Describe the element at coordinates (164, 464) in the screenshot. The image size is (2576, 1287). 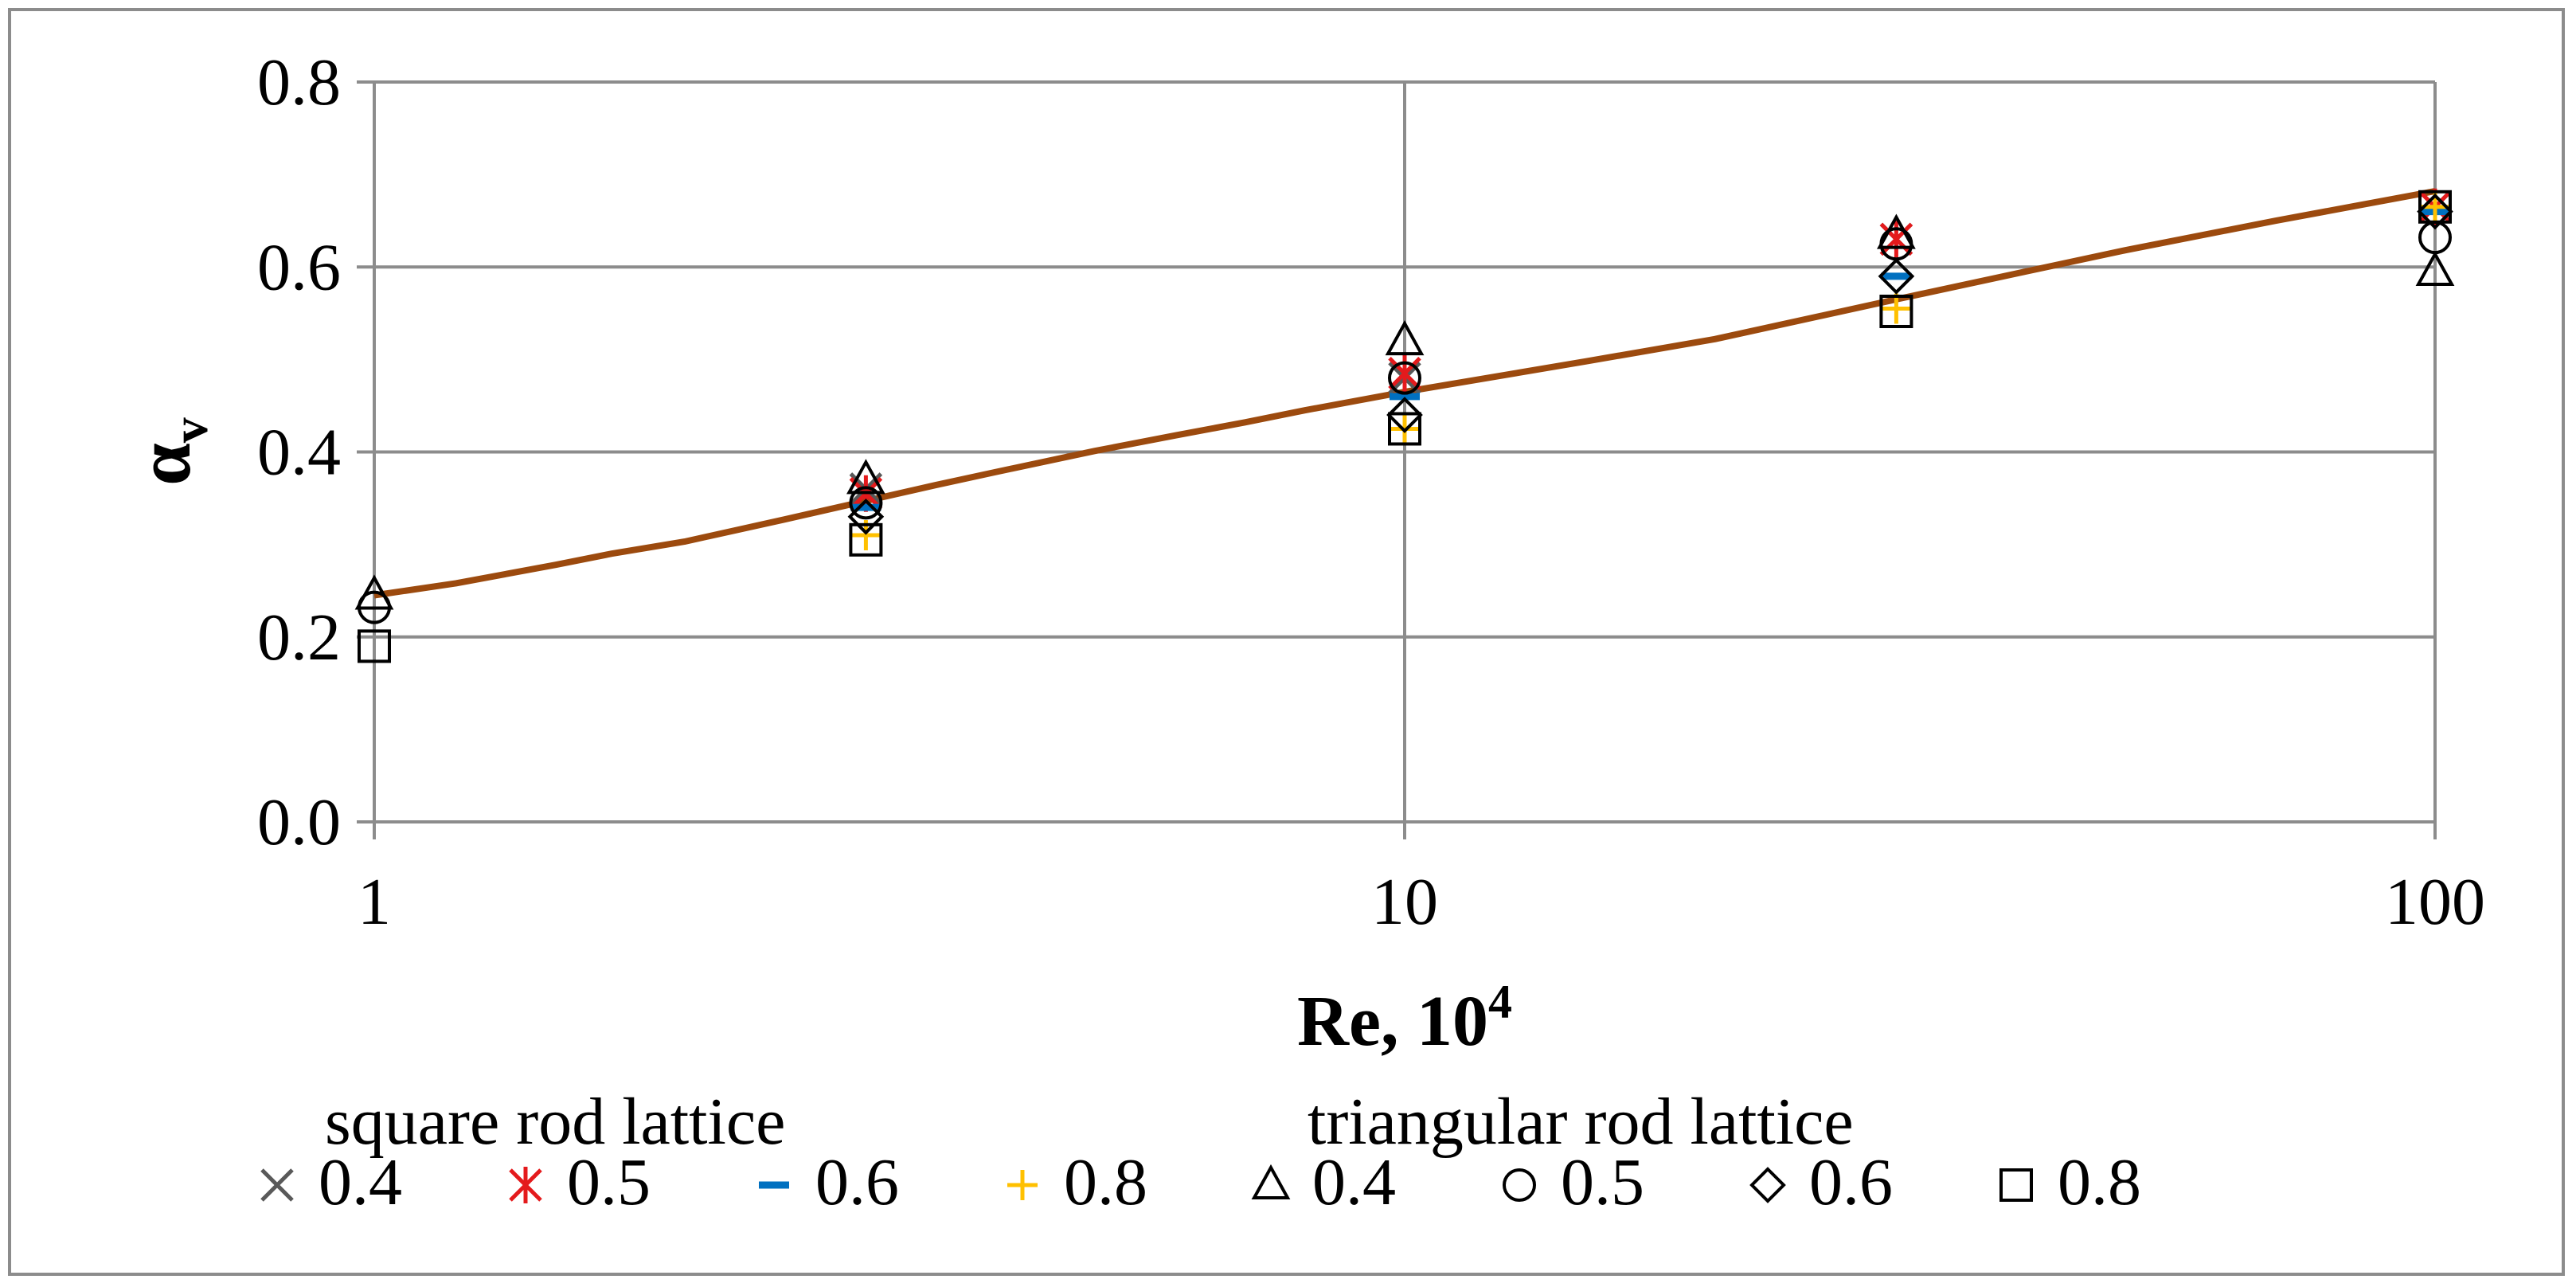
I see `y-axis-title-main: α` at that location.